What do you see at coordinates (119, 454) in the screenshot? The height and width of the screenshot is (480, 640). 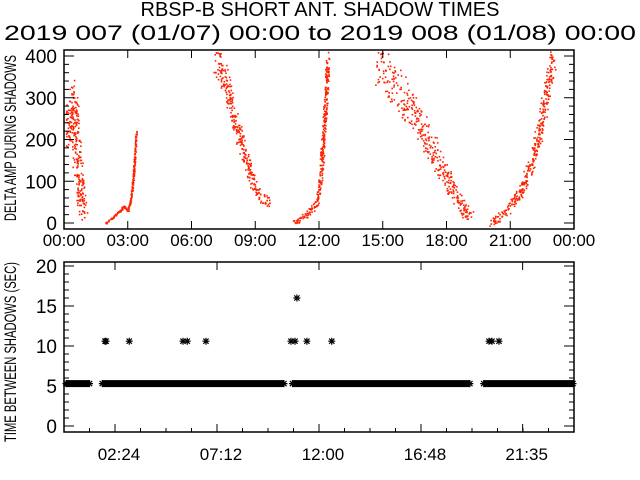 I see `x-tick-label: 02:24` at bounding box center [119, 454].